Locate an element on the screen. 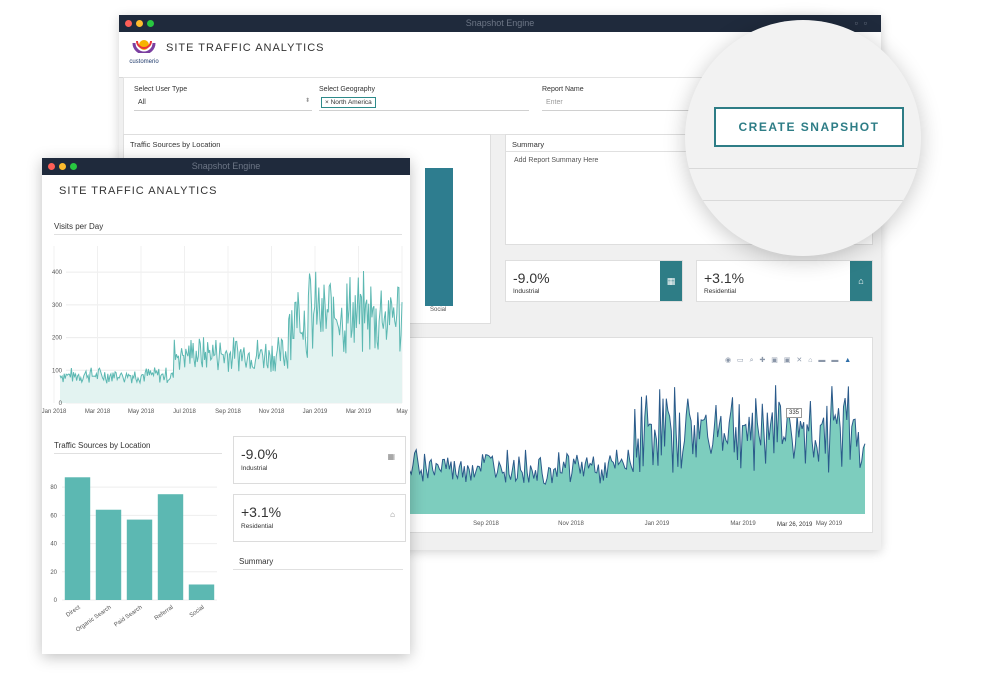 Image resolution: width=1000 pixels, height=682 pixels. logo: customerio is located at coordinates (144, 51).